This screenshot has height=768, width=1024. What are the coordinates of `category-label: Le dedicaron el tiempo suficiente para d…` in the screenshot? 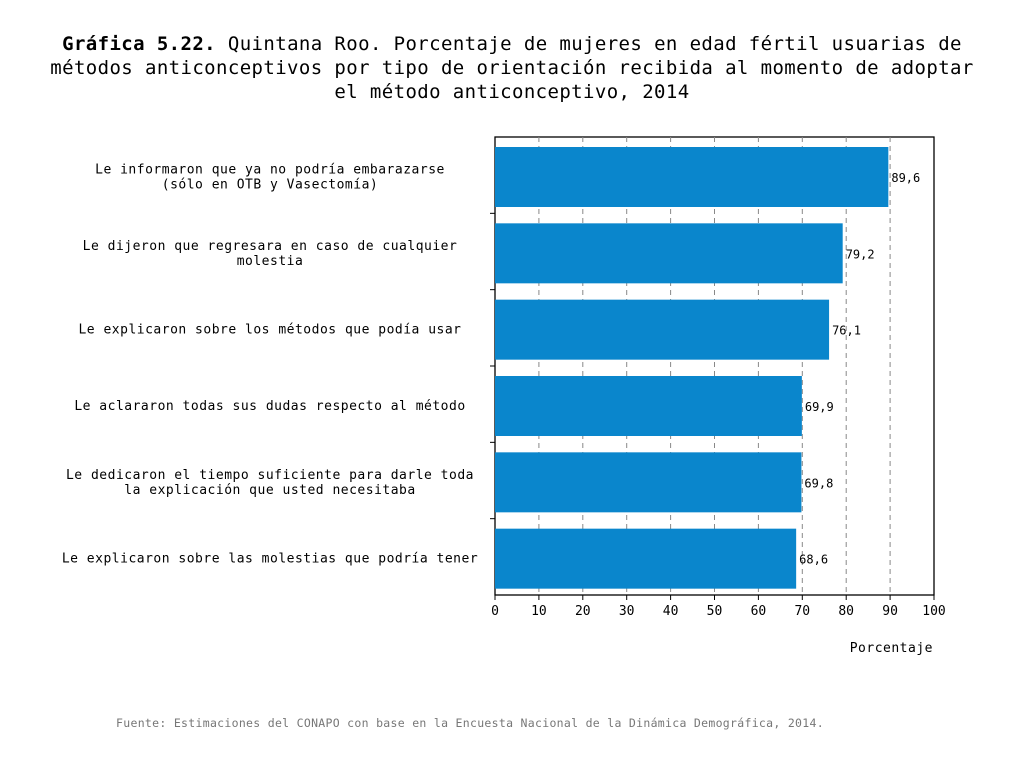 It's located at (270, 483).